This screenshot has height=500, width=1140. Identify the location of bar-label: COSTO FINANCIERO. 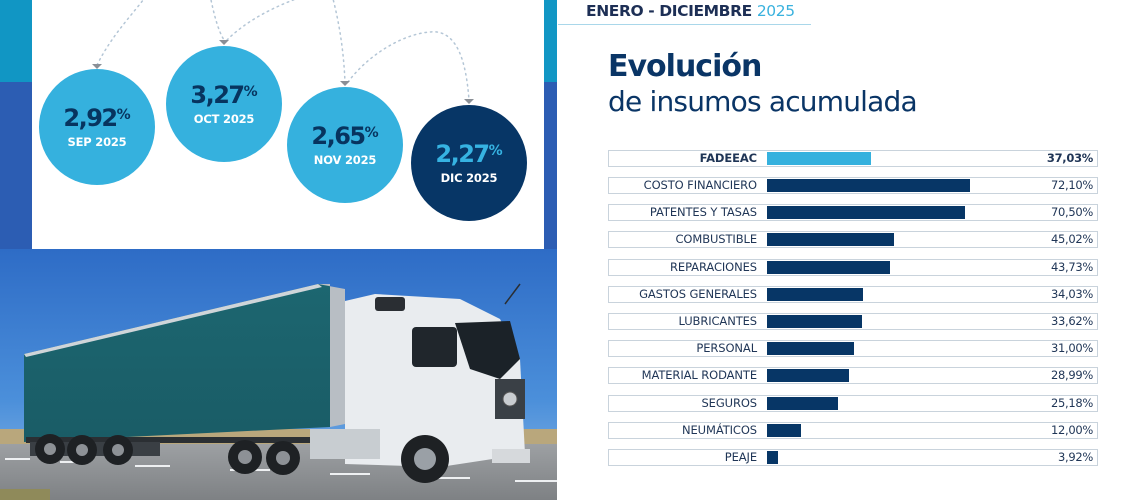
(700, 185).